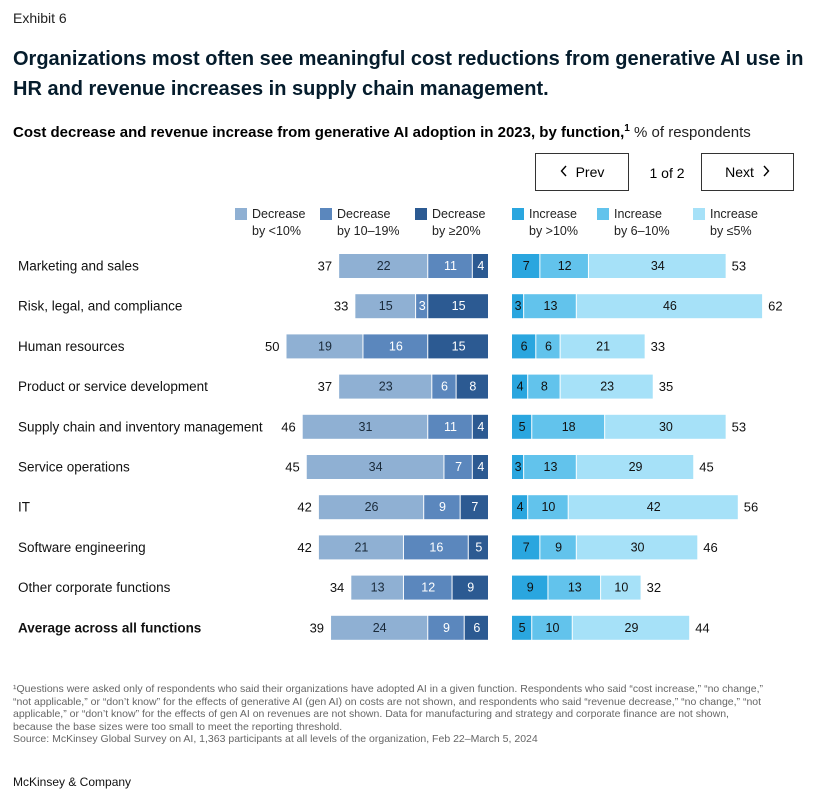 This screenshot has height=798, width=833. Describe the element at coordinates (569, 427) in the screenshot. I see `bar-value-label: 18` at that location.